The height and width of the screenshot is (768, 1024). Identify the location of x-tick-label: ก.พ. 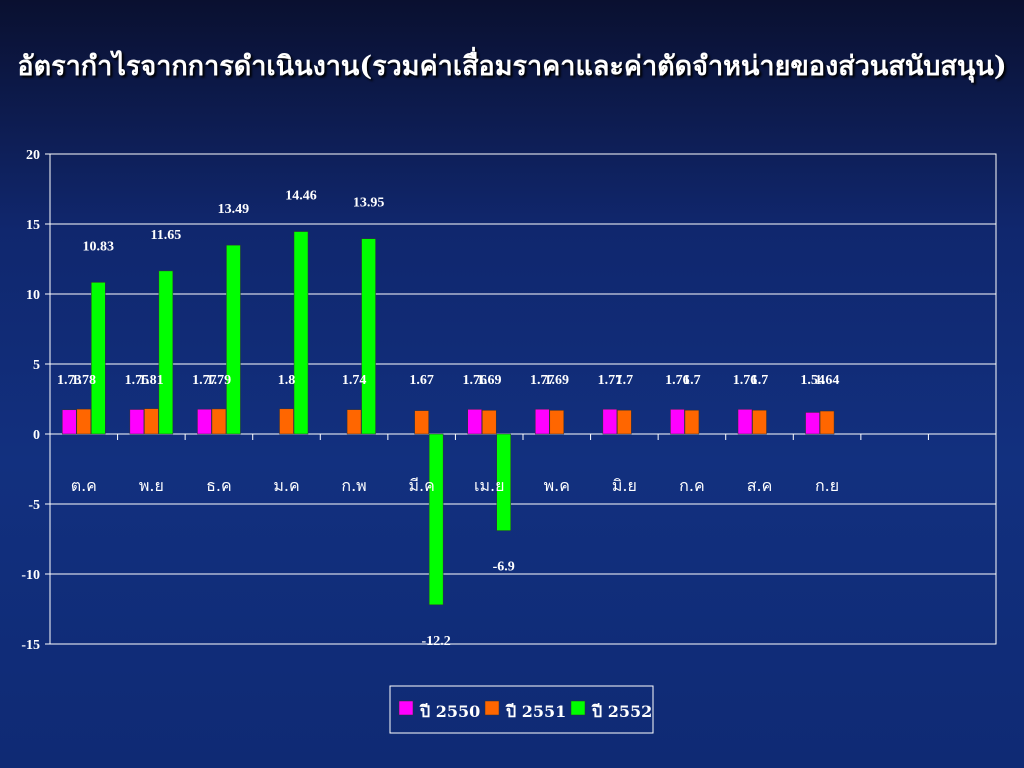
(353, 485).